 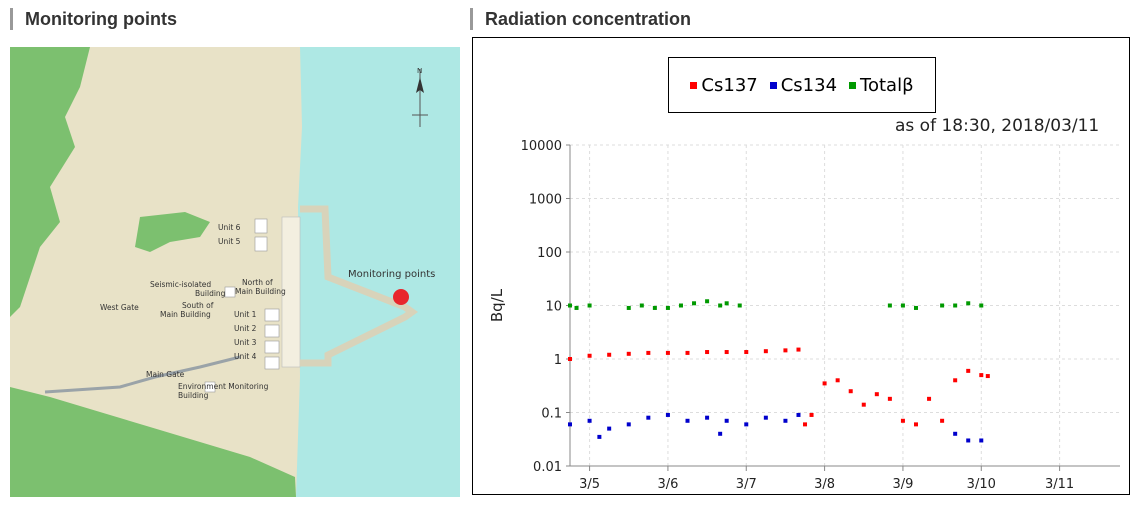 What do you see at coordinates (997, 126) in the screenshot?
I see `as-of-timestamp: as of 18:30, 2018/03/11` at bounding box center [997, 126].